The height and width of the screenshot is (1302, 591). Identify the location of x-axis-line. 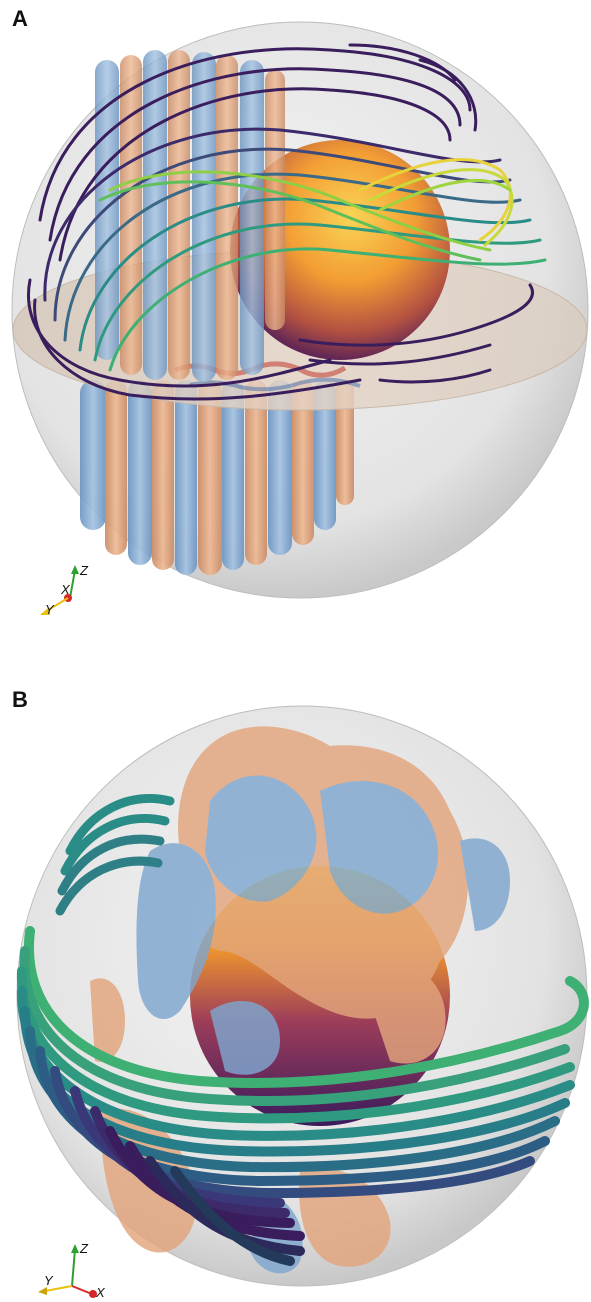
(82, 1290).